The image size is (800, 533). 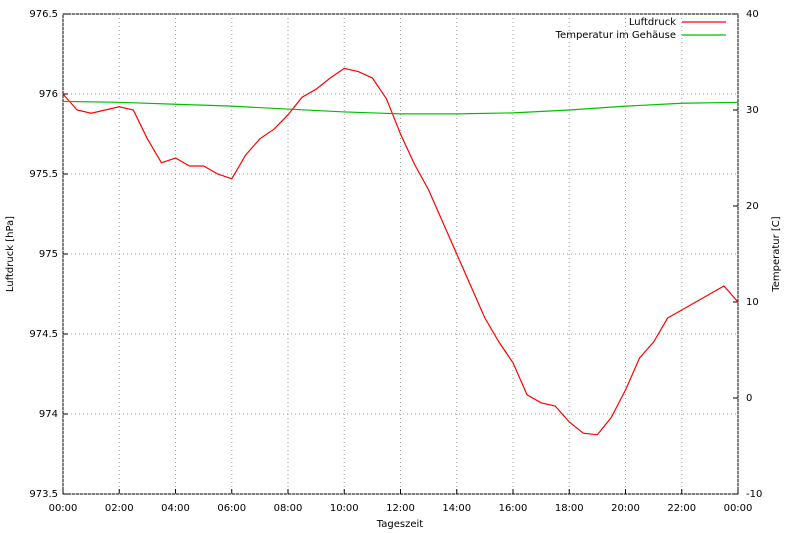 What do you see at coordinates (752, 14) in the screenshot?
I see `y2-tick-label: 40` at bounding box center [752, 14].